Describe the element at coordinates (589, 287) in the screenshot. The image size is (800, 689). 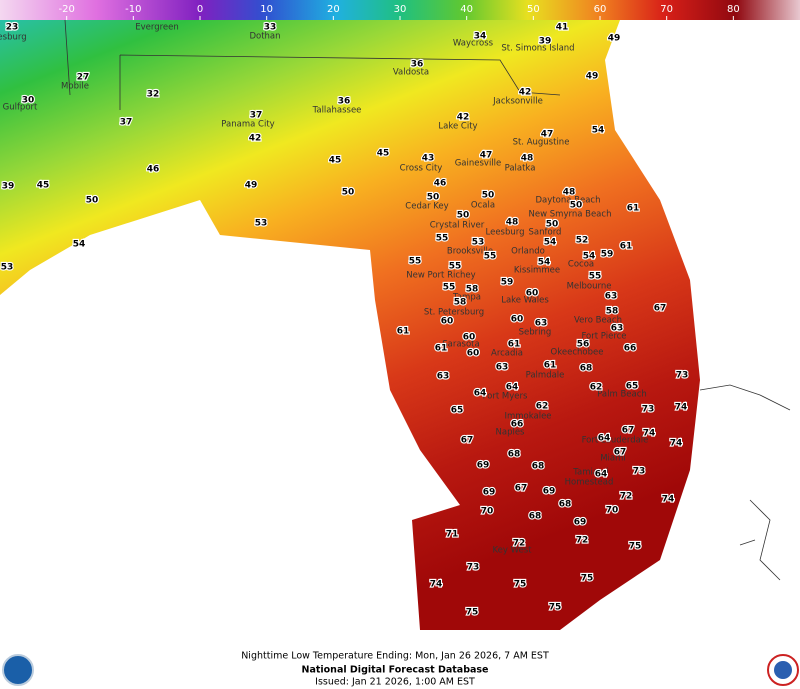
I see `city-label: Melbourne` at that location.